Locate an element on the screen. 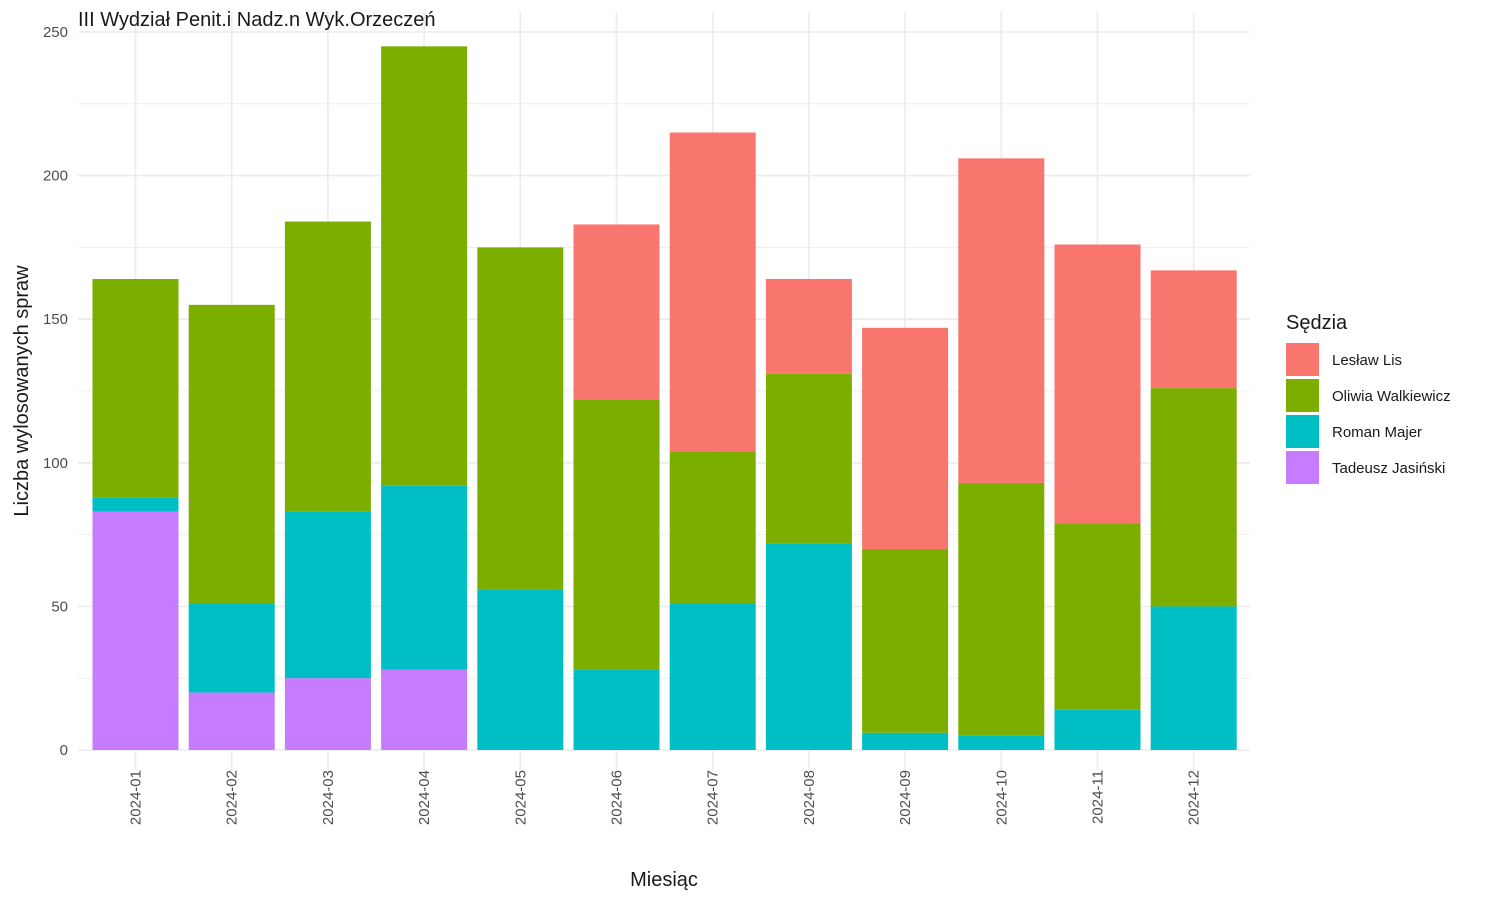 The height and width of the screenshot is (900, 1500). x-tick-label: 2024-07 is located at coordinates (713, 797).